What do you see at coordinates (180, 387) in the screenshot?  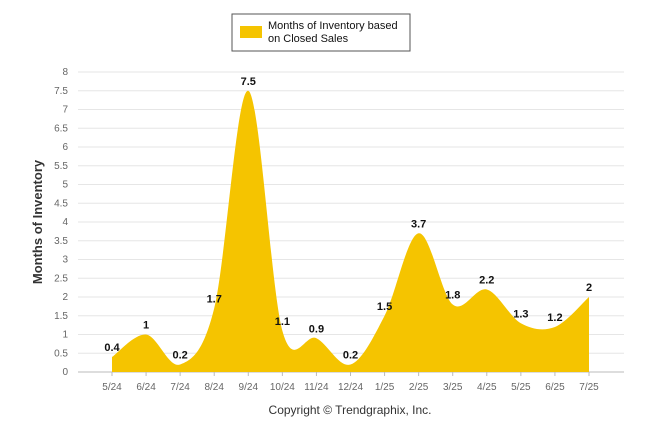 I see `x-tick-label: 7/24` at bounding box center [180, 387].